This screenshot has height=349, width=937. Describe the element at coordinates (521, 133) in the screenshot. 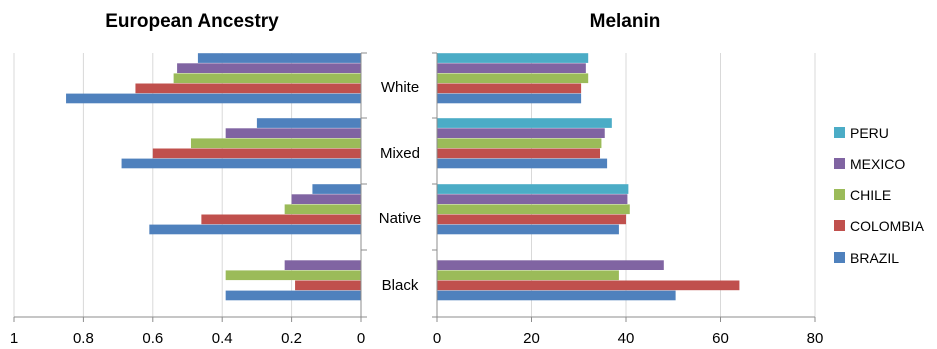

I see `bar-right-mexico-mixed` at that location.